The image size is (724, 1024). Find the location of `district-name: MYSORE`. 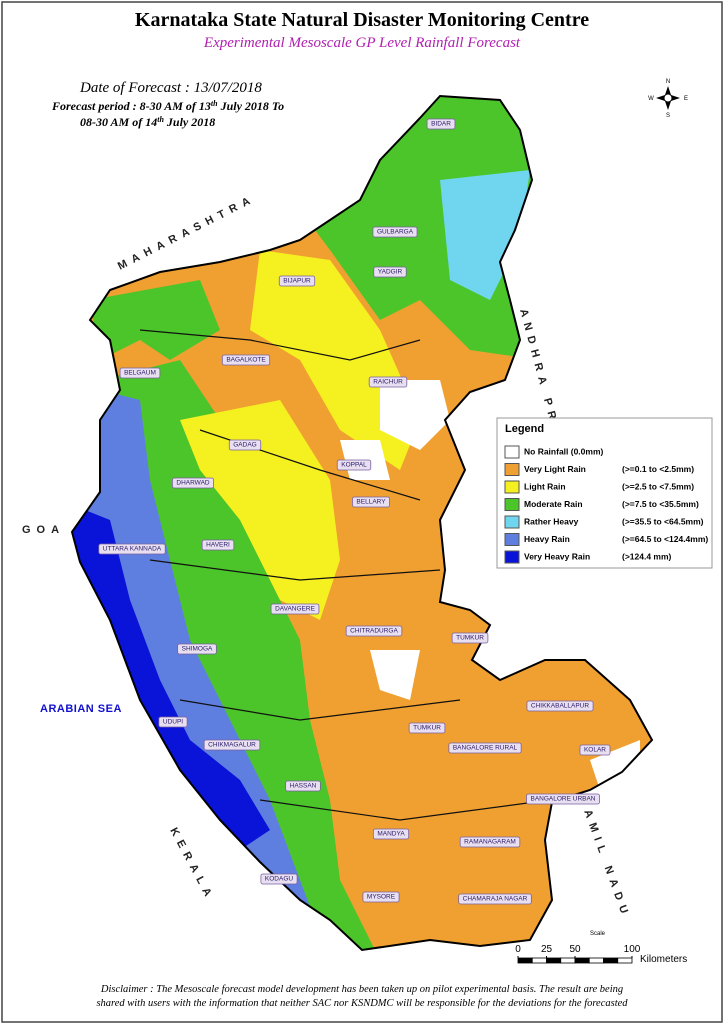

district-name: MYSORE is located at coordinates (381, 897).